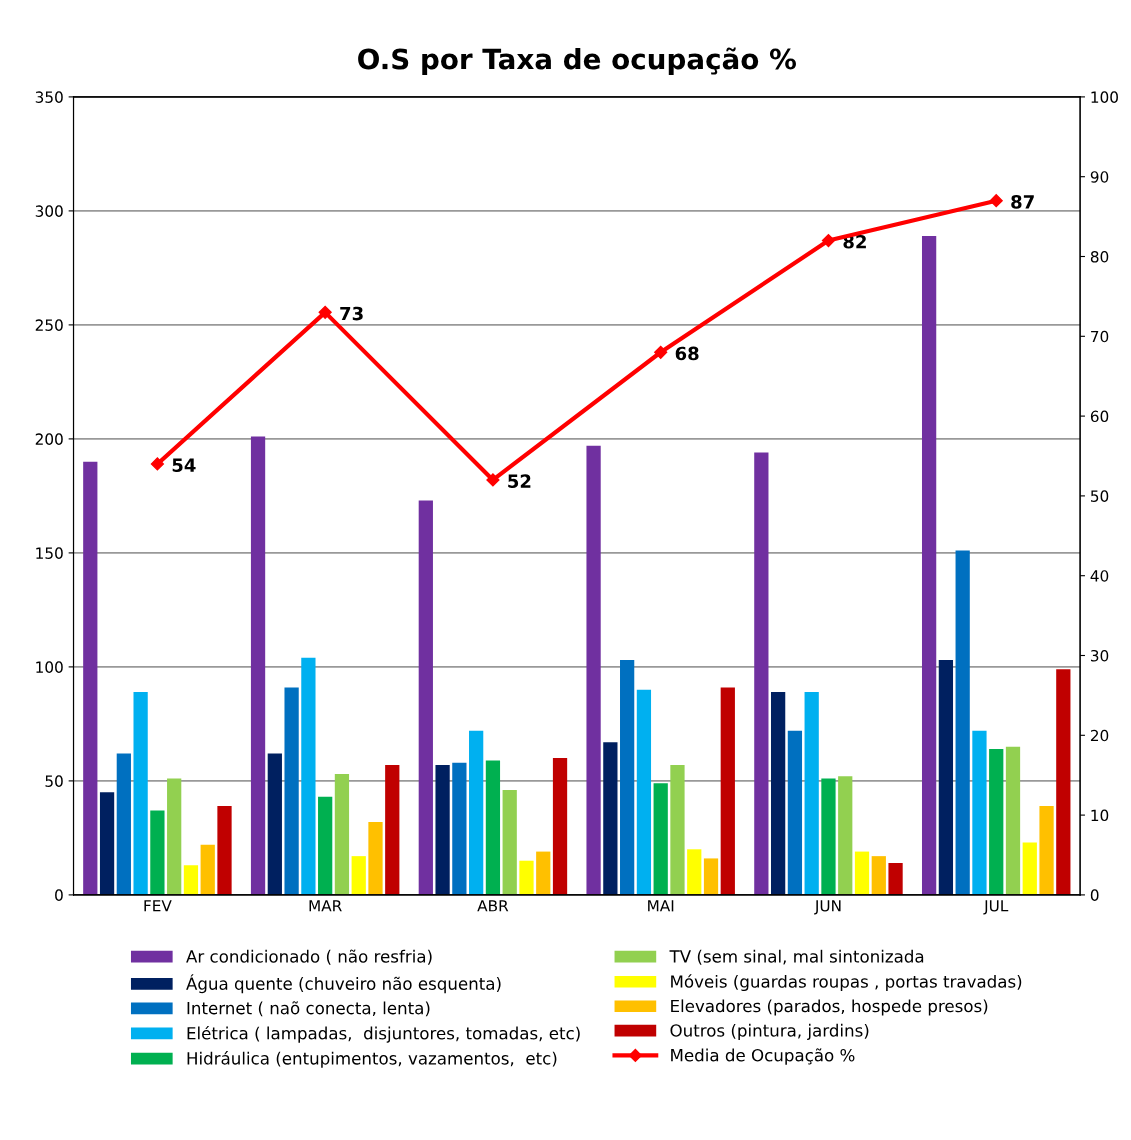 The height and width of the screenshot is (1140, 1131). I want to click on data-label: 68, so click(687, 353).